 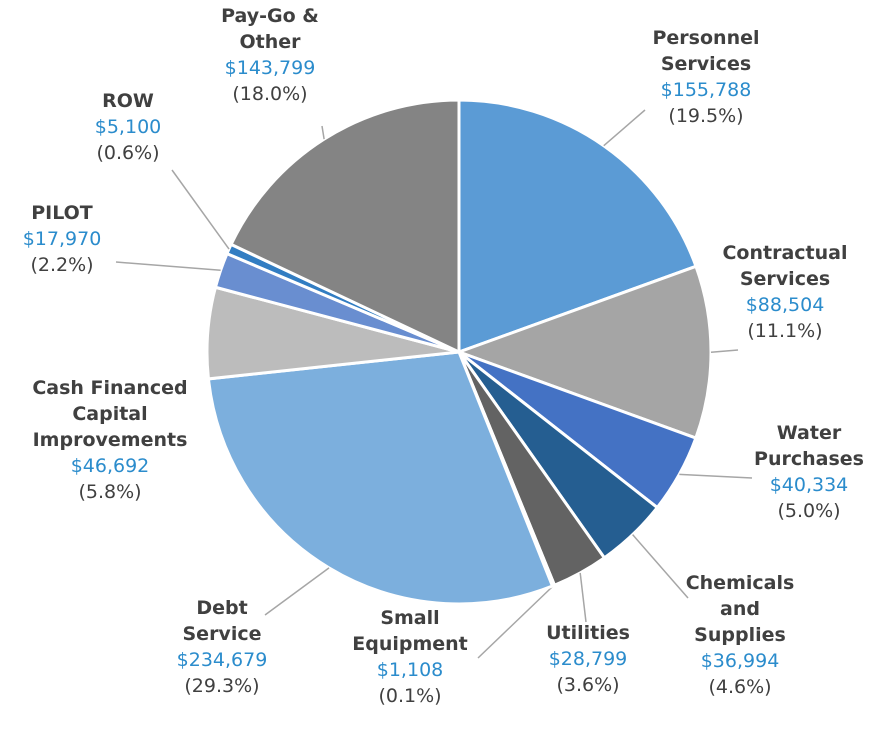 I want to click on slice-label: Personnel Services $155,788 (19.5%), so click(x=706, y=77).